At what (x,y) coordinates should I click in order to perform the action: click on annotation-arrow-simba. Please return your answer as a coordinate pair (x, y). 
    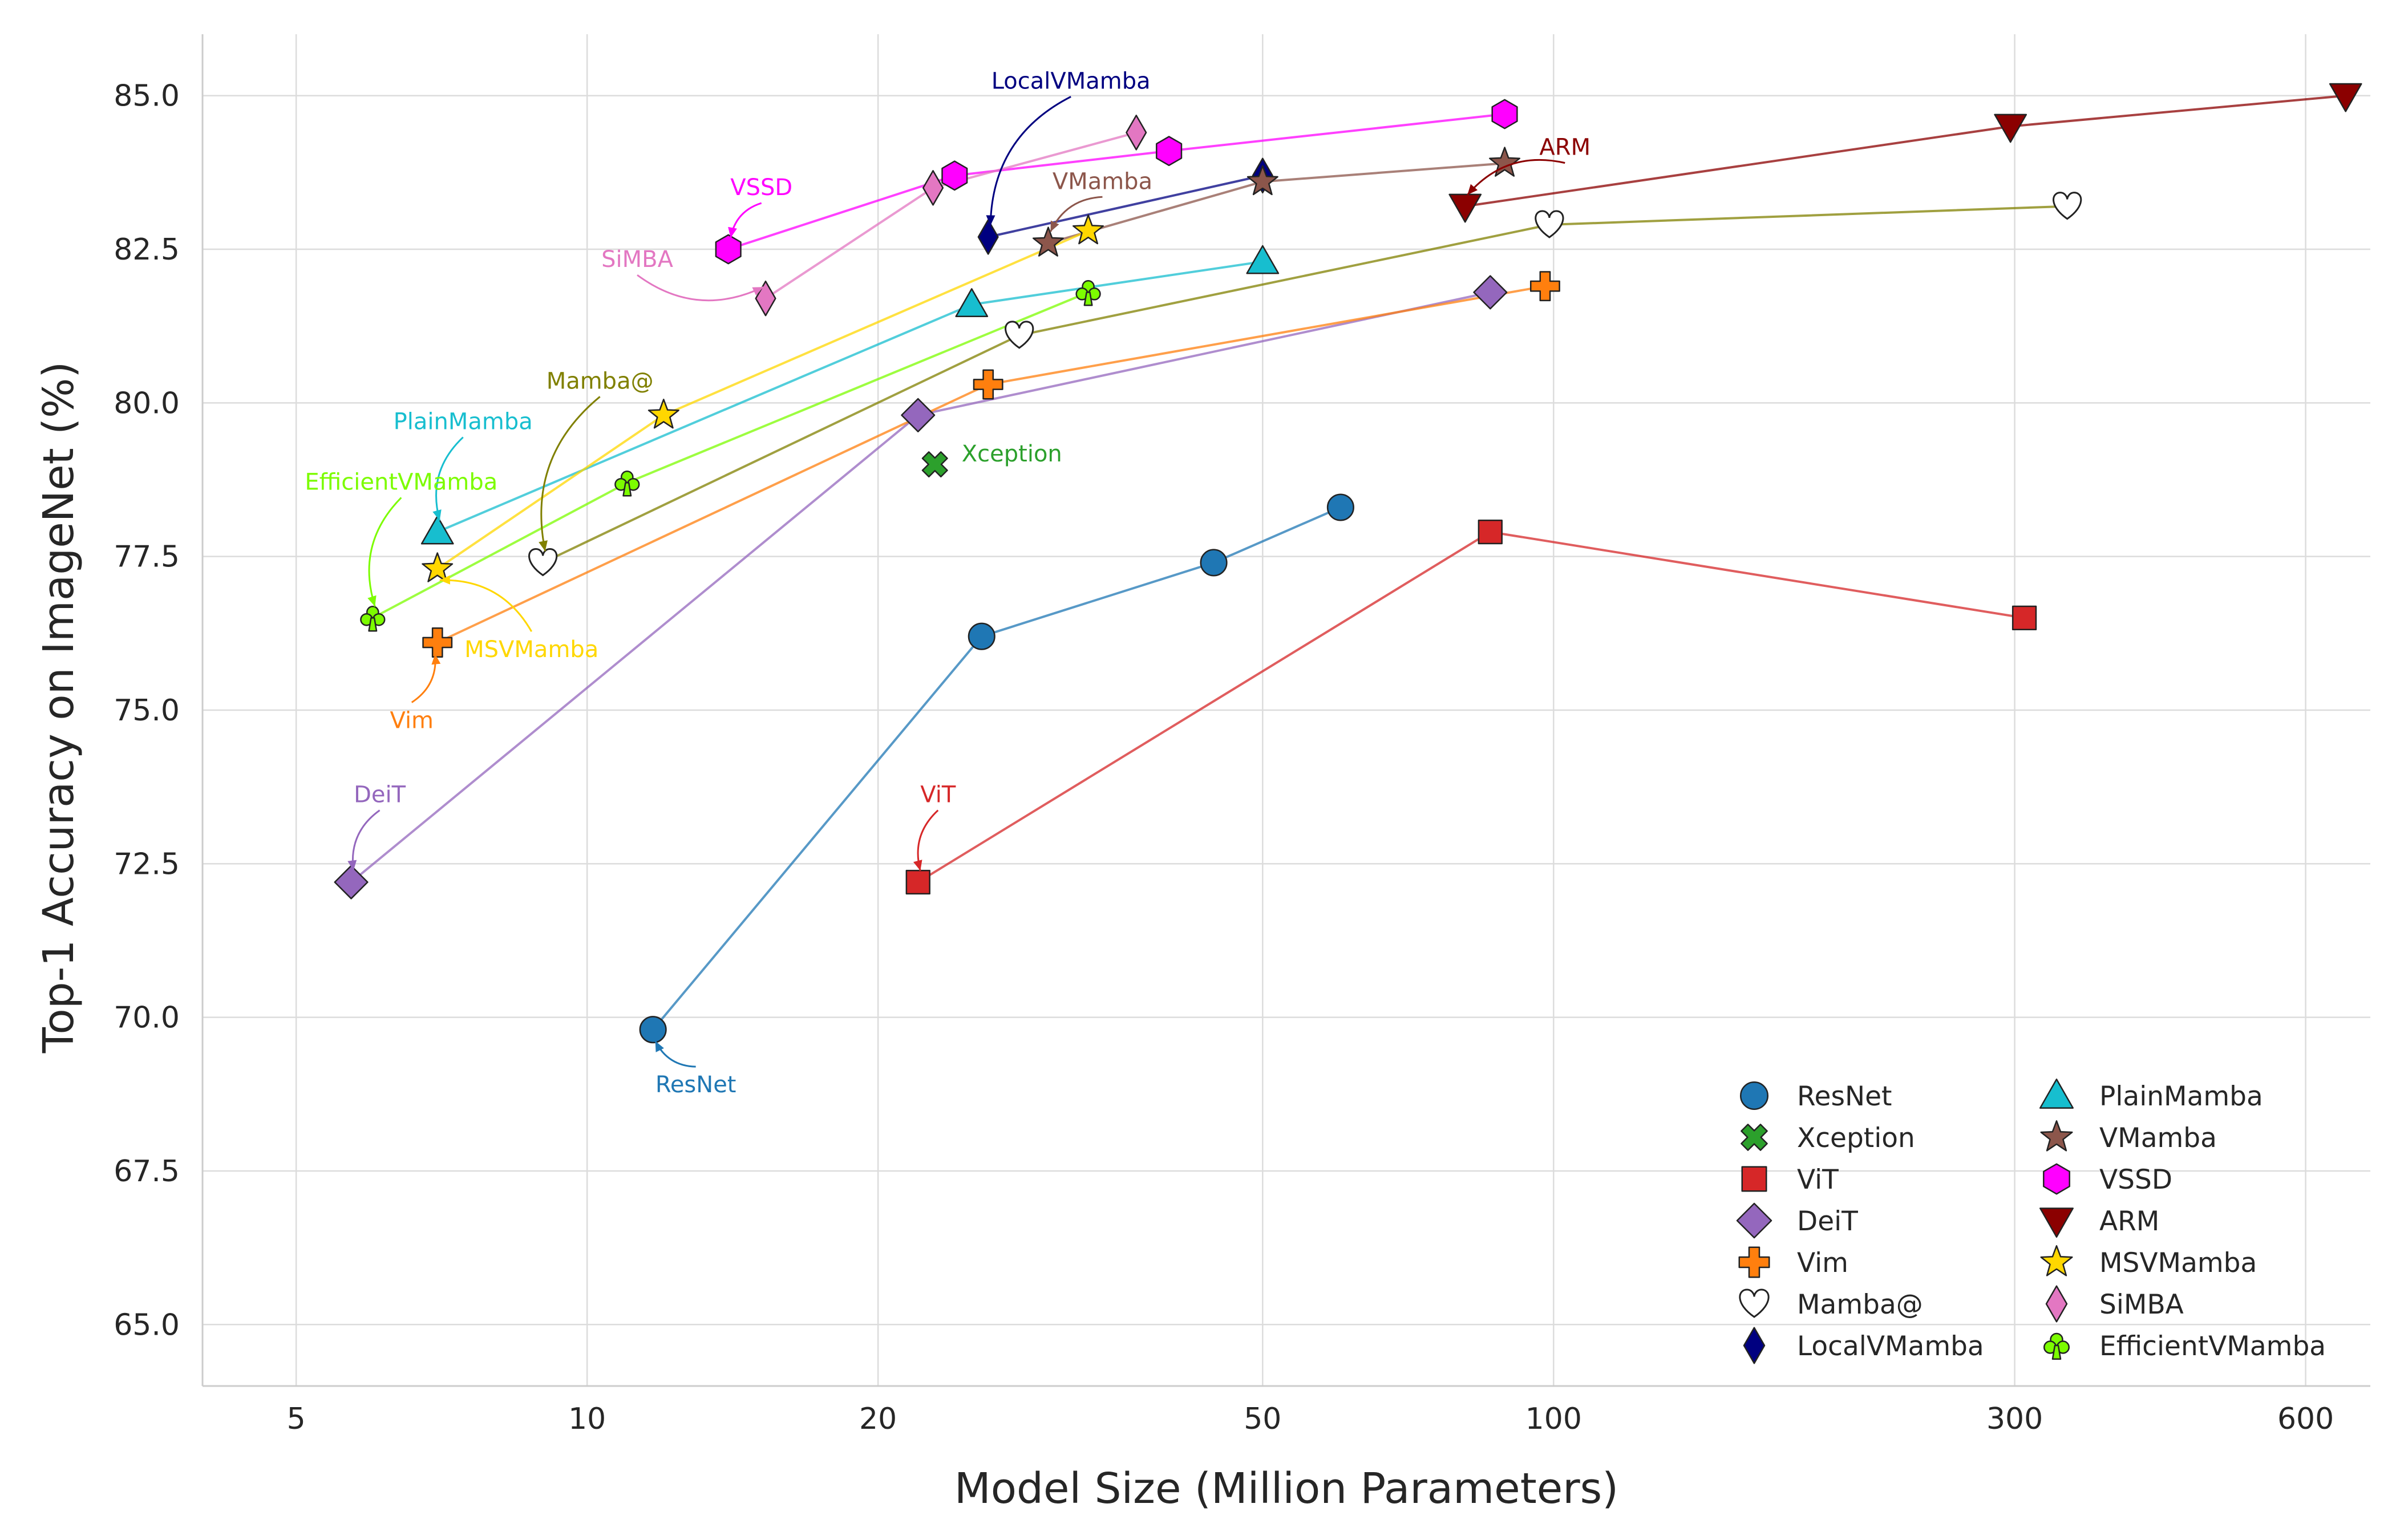
    Looking at the image, I should click on (700, 288).